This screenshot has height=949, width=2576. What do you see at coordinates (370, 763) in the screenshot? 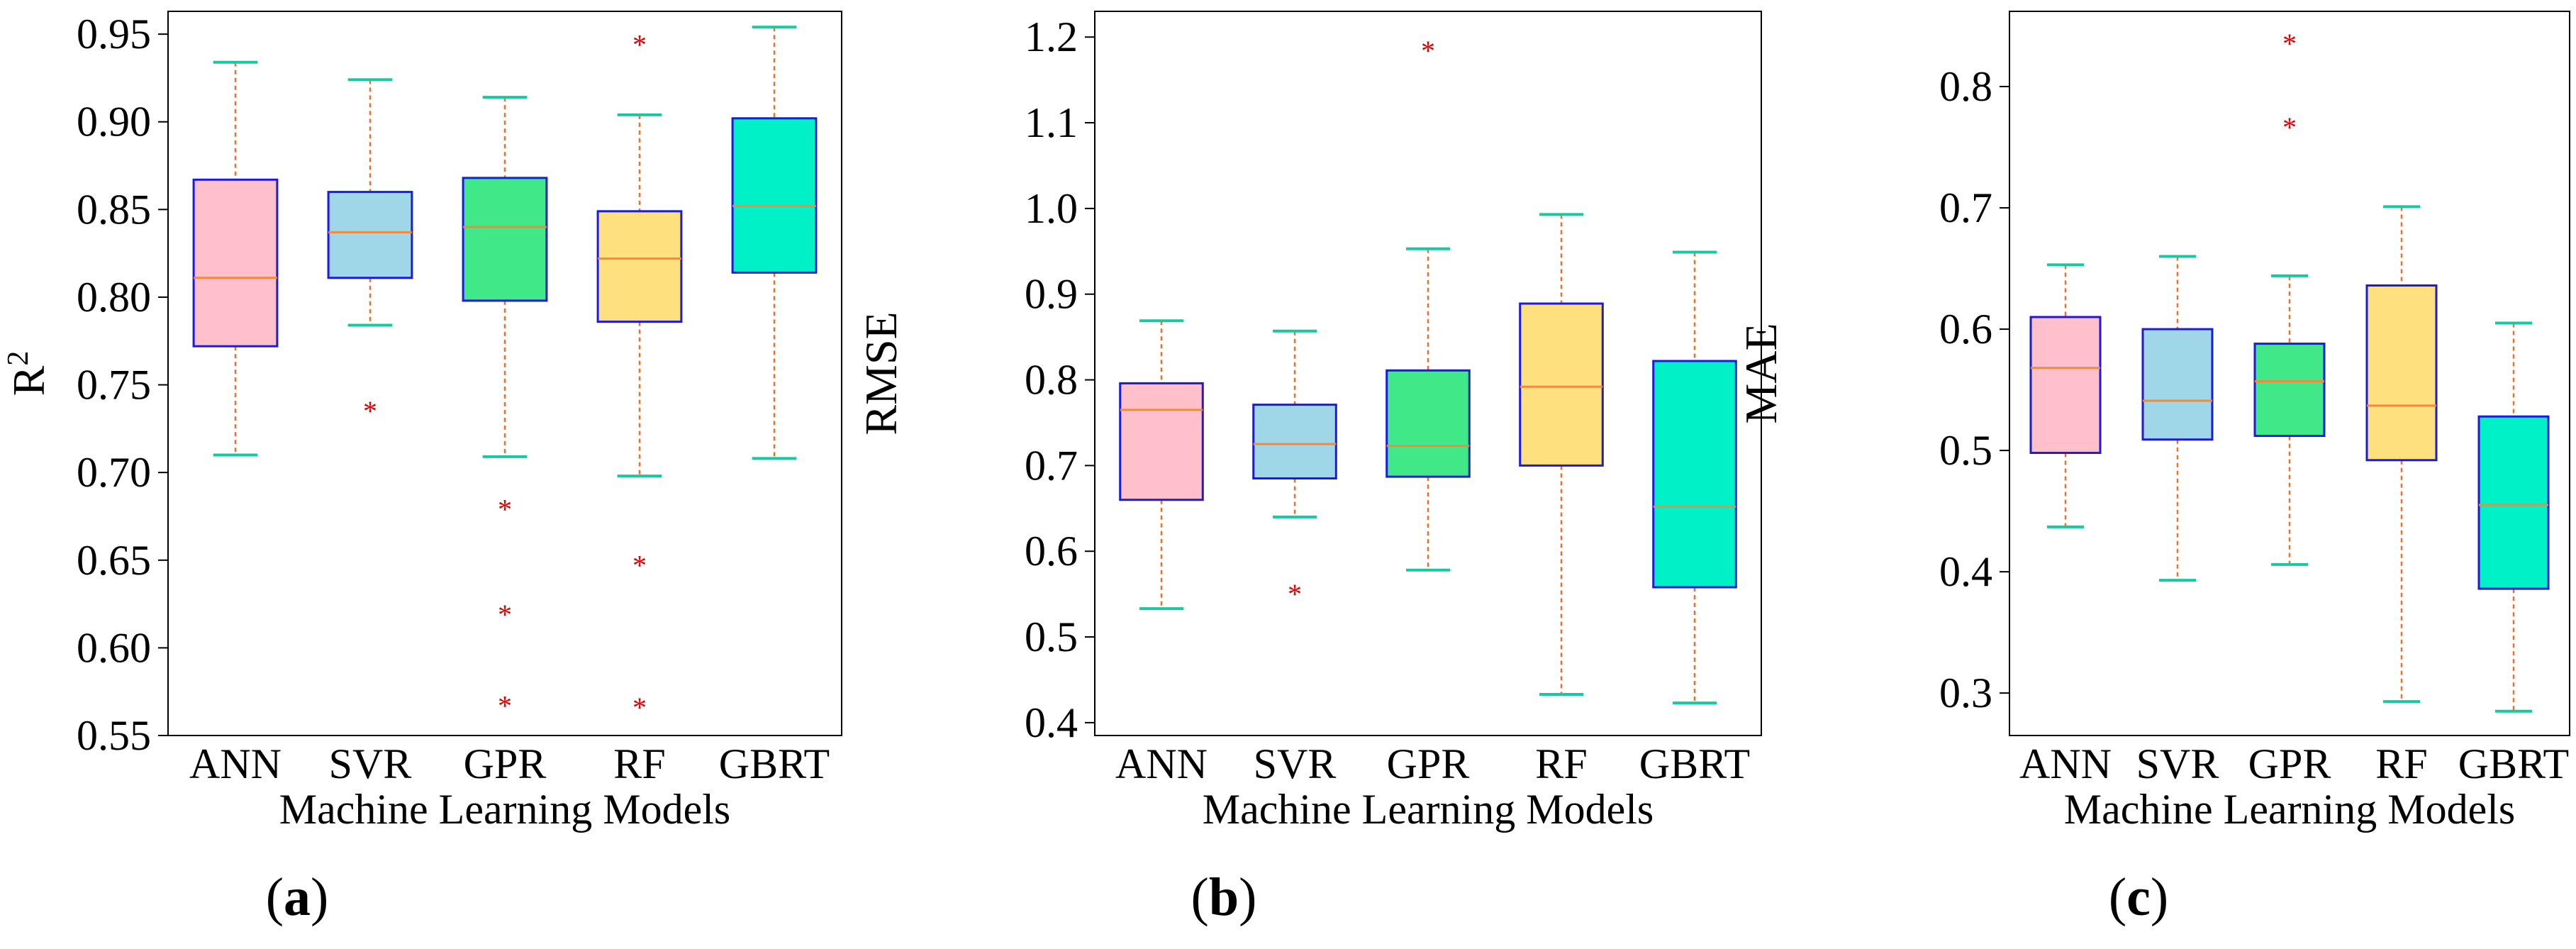
I see `x-tick-label-svr-a: SVR` at bounding box center [370, 763].